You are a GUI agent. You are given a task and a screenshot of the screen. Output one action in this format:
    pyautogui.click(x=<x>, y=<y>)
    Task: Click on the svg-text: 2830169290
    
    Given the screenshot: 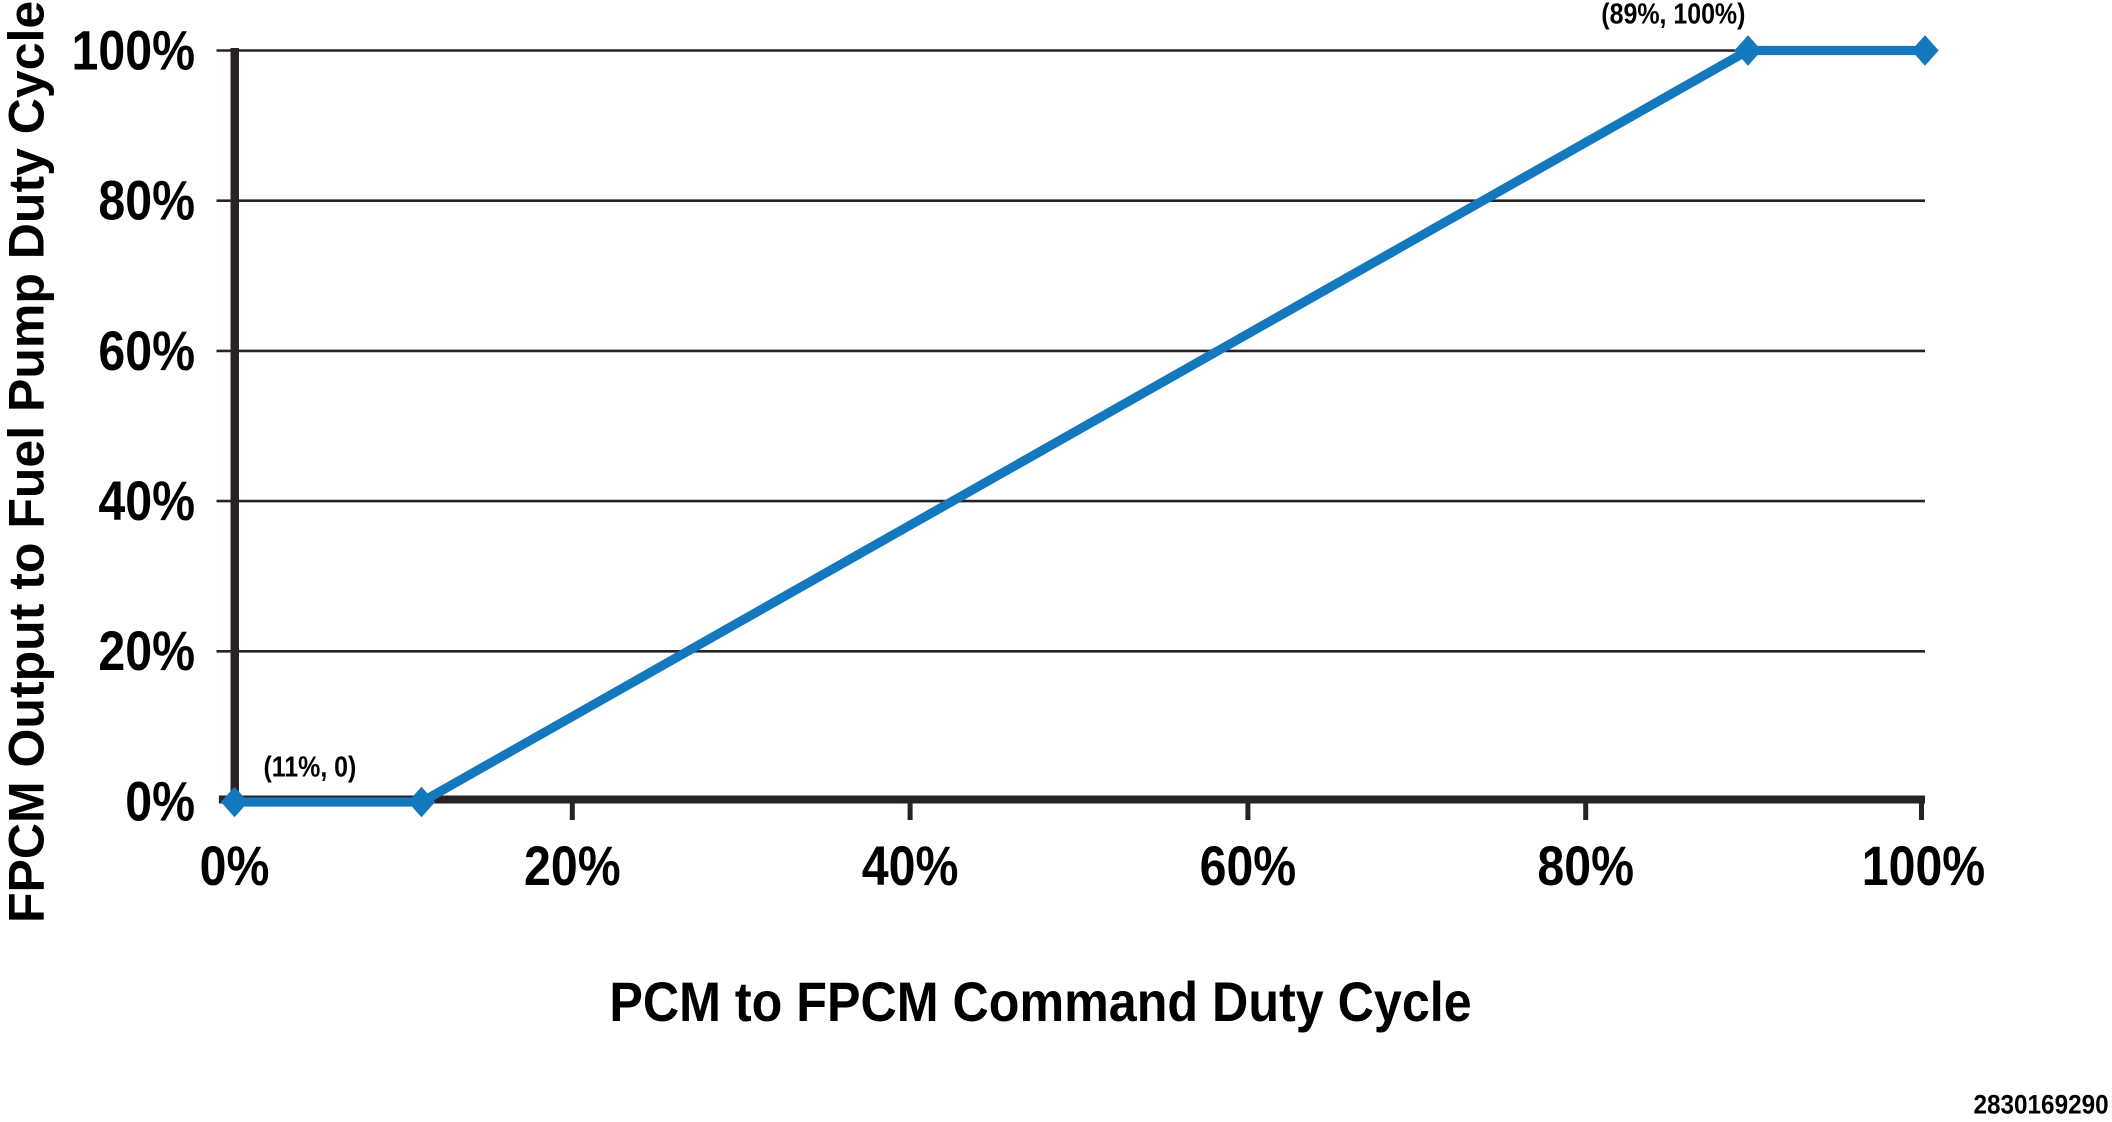 What is the action you would take?
    pyautogui.click(x=2041, y=1104)
    